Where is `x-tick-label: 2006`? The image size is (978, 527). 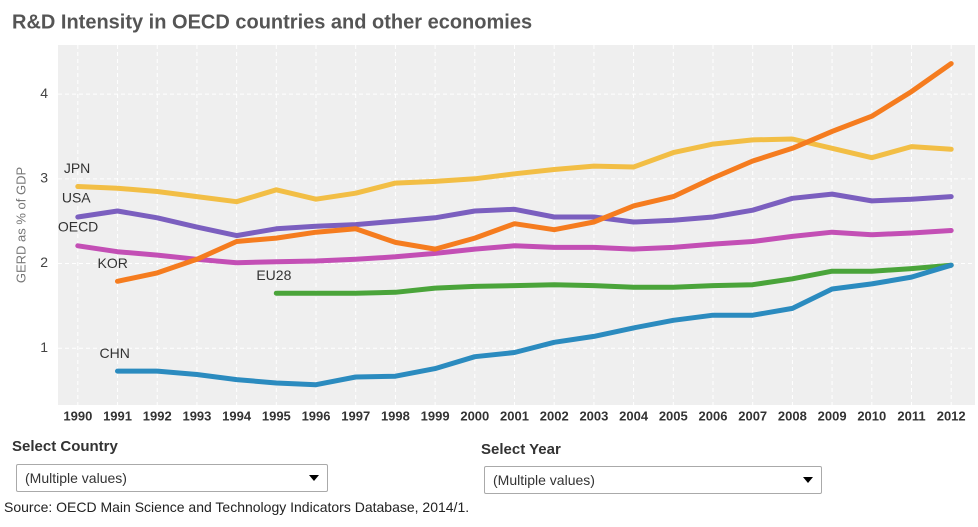 x-tick-label: 2006 is located at coordinates (713, 415).